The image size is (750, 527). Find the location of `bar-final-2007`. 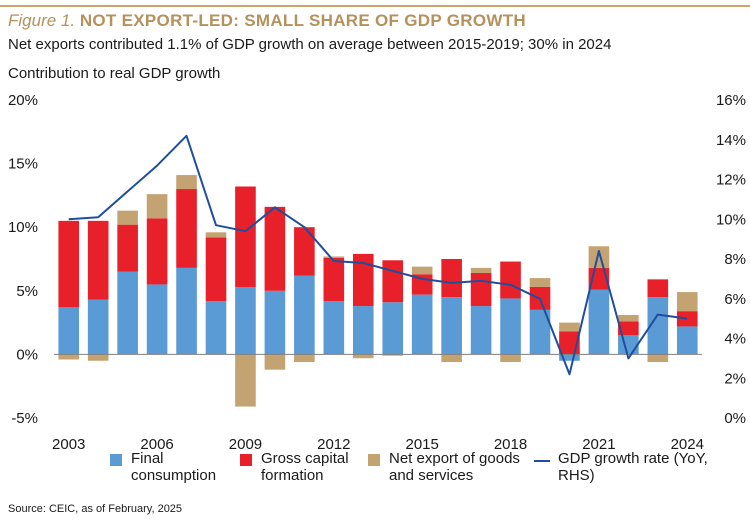

bar-final-2007 is located at coordinates (186, 311).